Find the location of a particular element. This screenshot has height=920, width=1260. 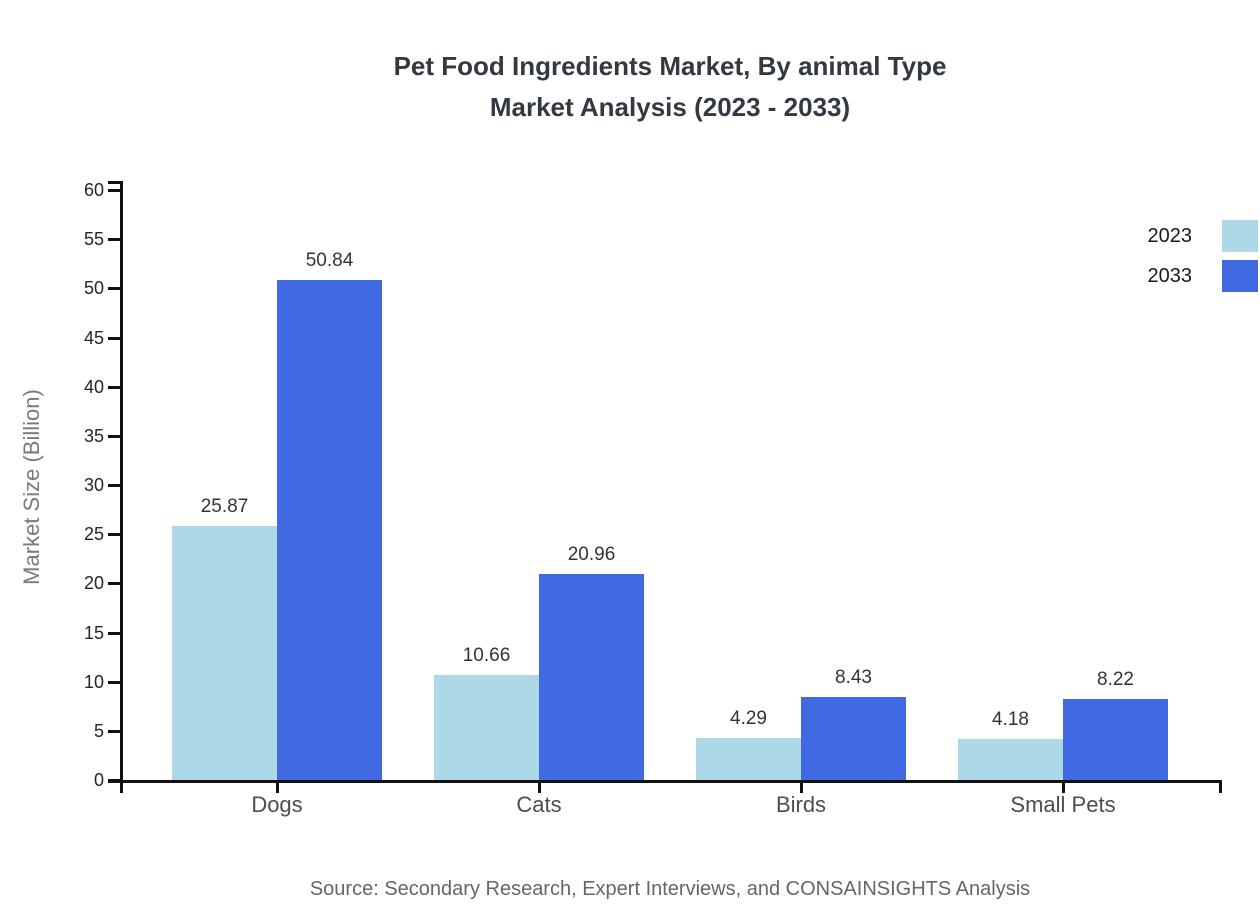

chart-title-line2: Market Analysis (2023 - 2033) is located at coordinates (670, 107).